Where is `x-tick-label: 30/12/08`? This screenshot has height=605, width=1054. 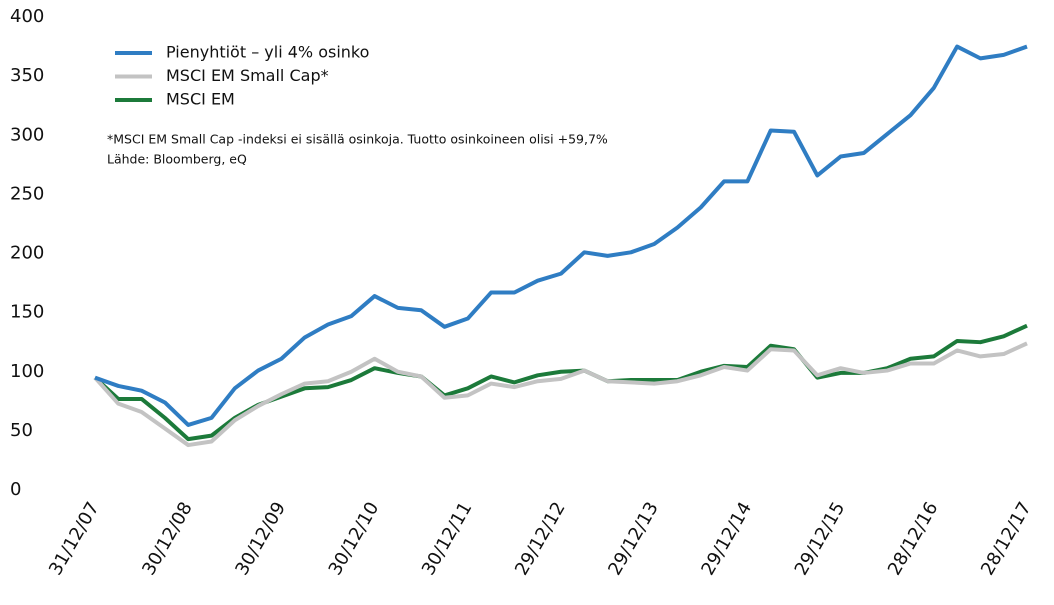 x-tick-label: 30/12/08 is located at coordinates (167, 539).